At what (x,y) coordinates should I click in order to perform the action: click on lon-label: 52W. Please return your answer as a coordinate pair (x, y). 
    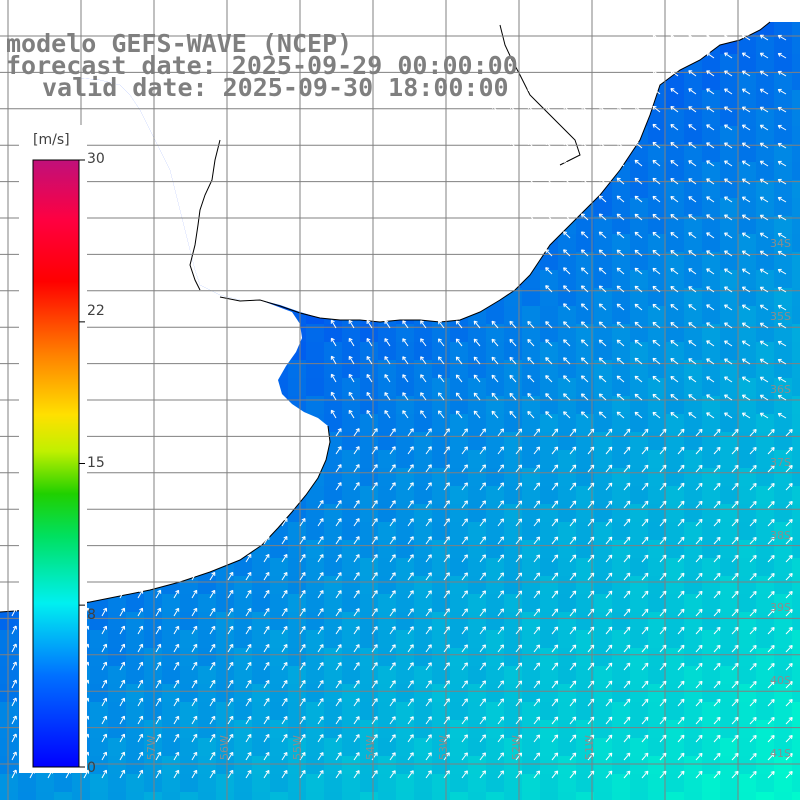
    Looking at the image, I should click on (516, 747).